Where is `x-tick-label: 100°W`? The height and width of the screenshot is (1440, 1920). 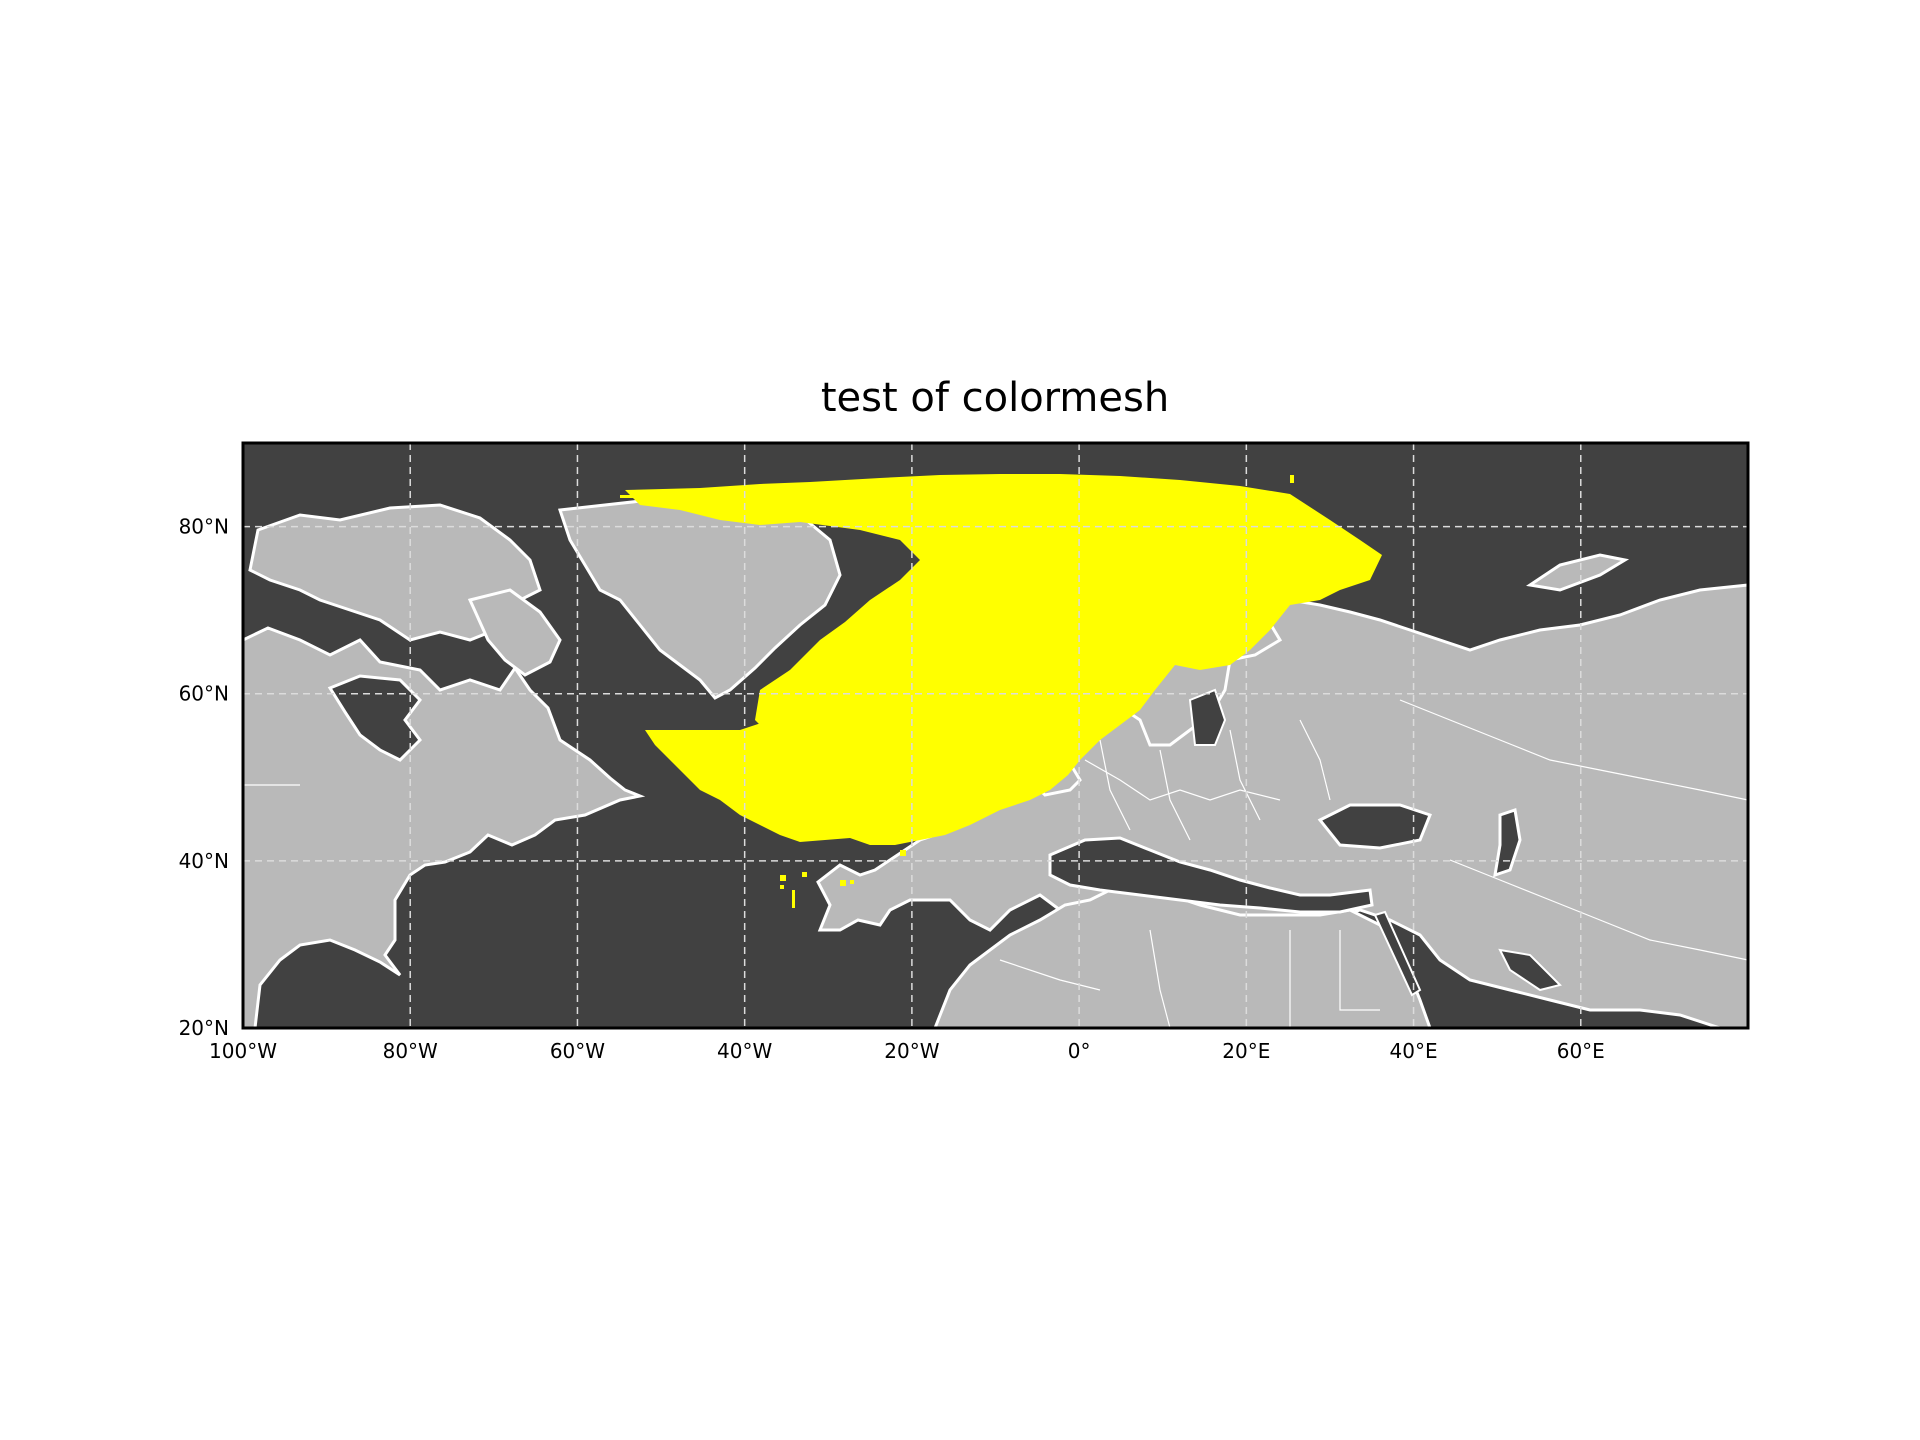 x-tick-label: 100°W is located at coordinates (243, 1051).